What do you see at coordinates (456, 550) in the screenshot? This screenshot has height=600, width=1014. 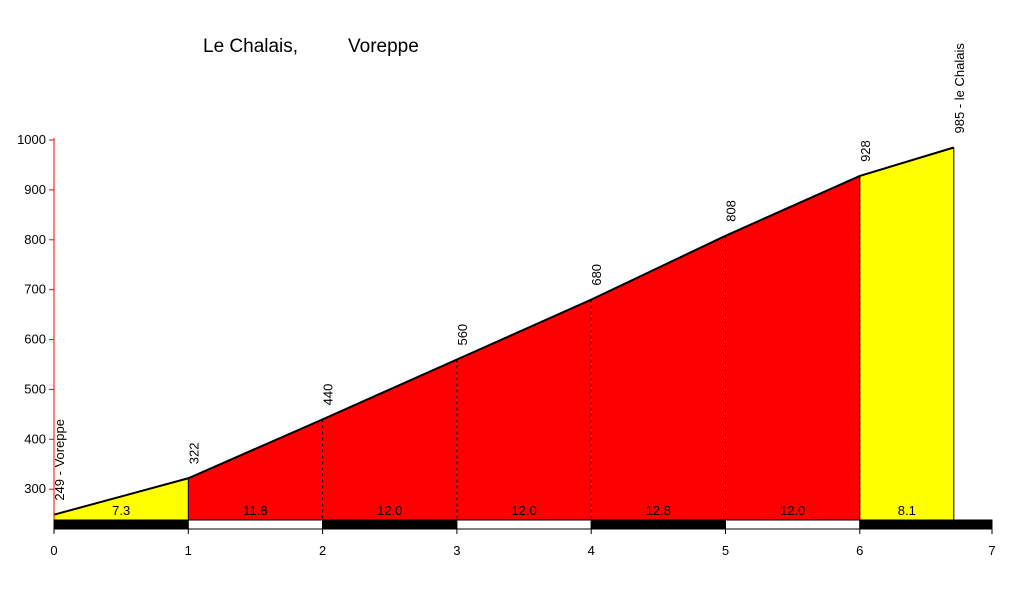 I see `x-tick-label: 3` at bounding box center [456, 550].